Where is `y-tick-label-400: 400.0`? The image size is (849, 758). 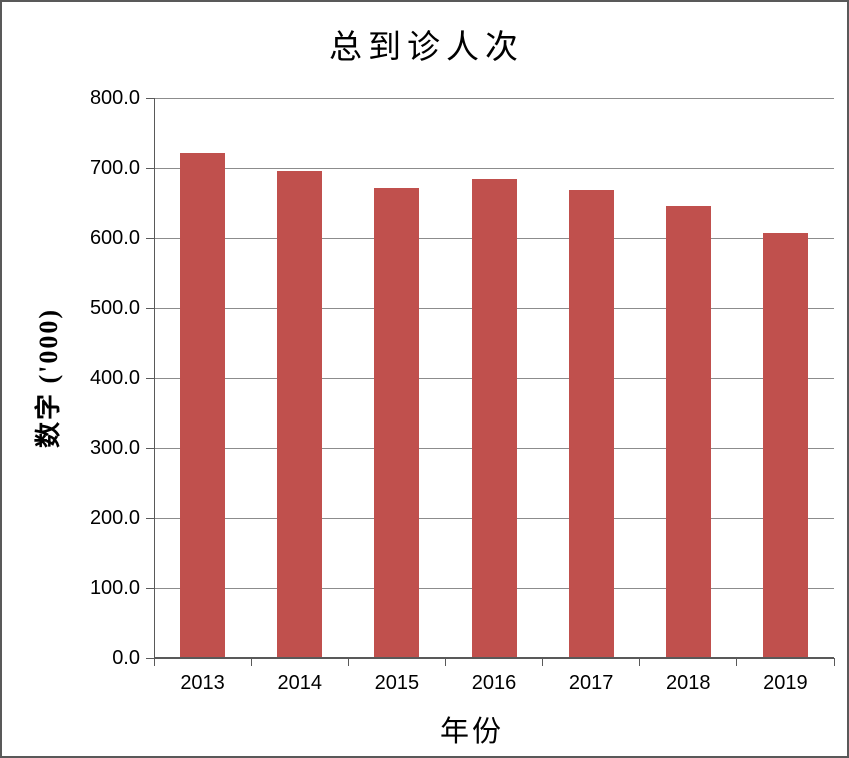 y-tick-label-400: 400.0 is located at coordinates (114, 378).